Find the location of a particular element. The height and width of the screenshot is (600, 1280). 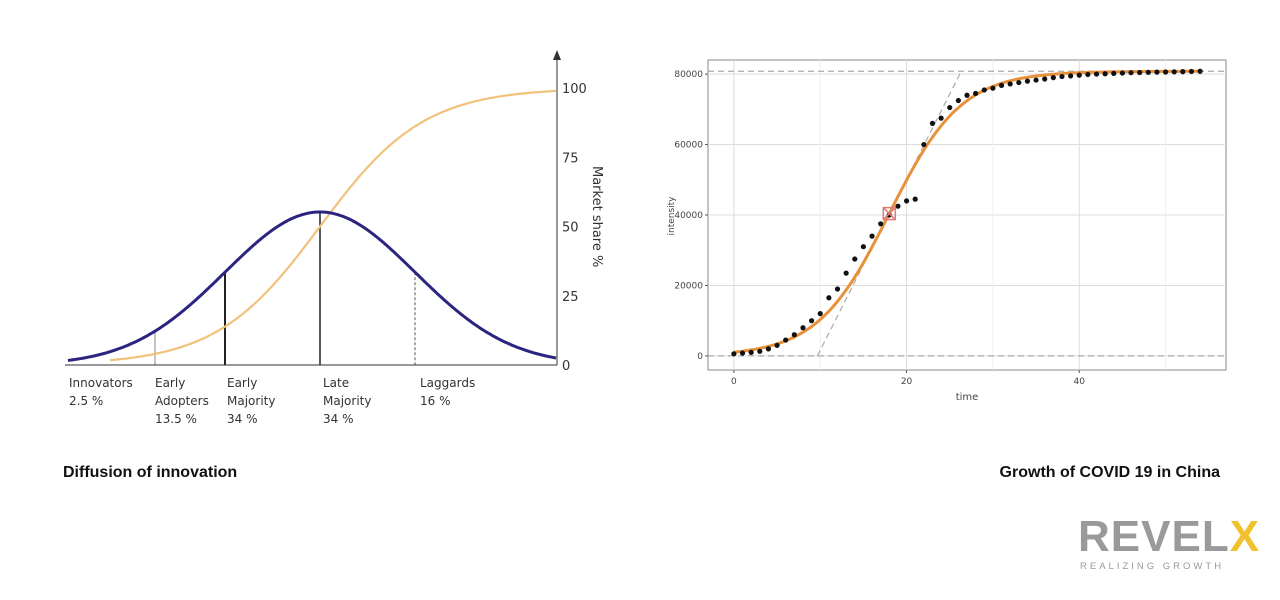

x-tick-label: 20 is located at coordinates (907, 382).